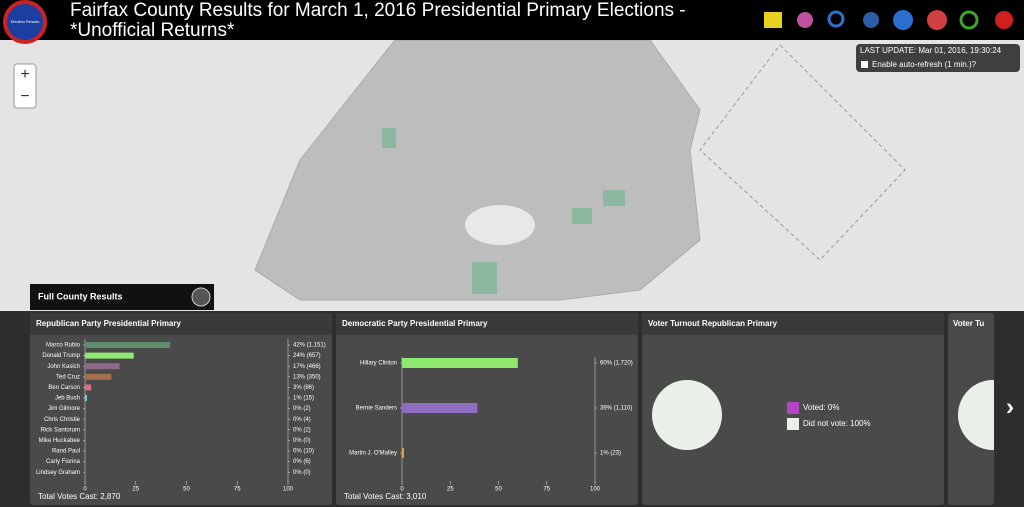  I want to click on value-label: 0% (4), so click(302, 420).